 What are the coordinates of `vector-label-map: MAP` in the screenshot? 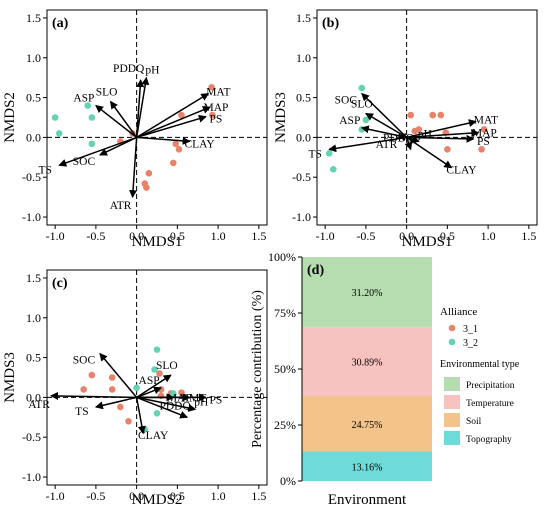 It's located at (484, 134).